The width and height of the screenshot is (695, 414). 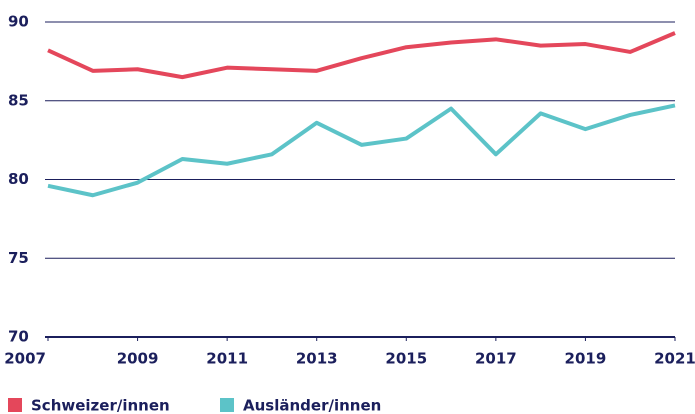 What do you see at coordinates (100, 405) in the screenshot?
I see `legend-label: Schweizer/innen` at bounding box center [100, 405].